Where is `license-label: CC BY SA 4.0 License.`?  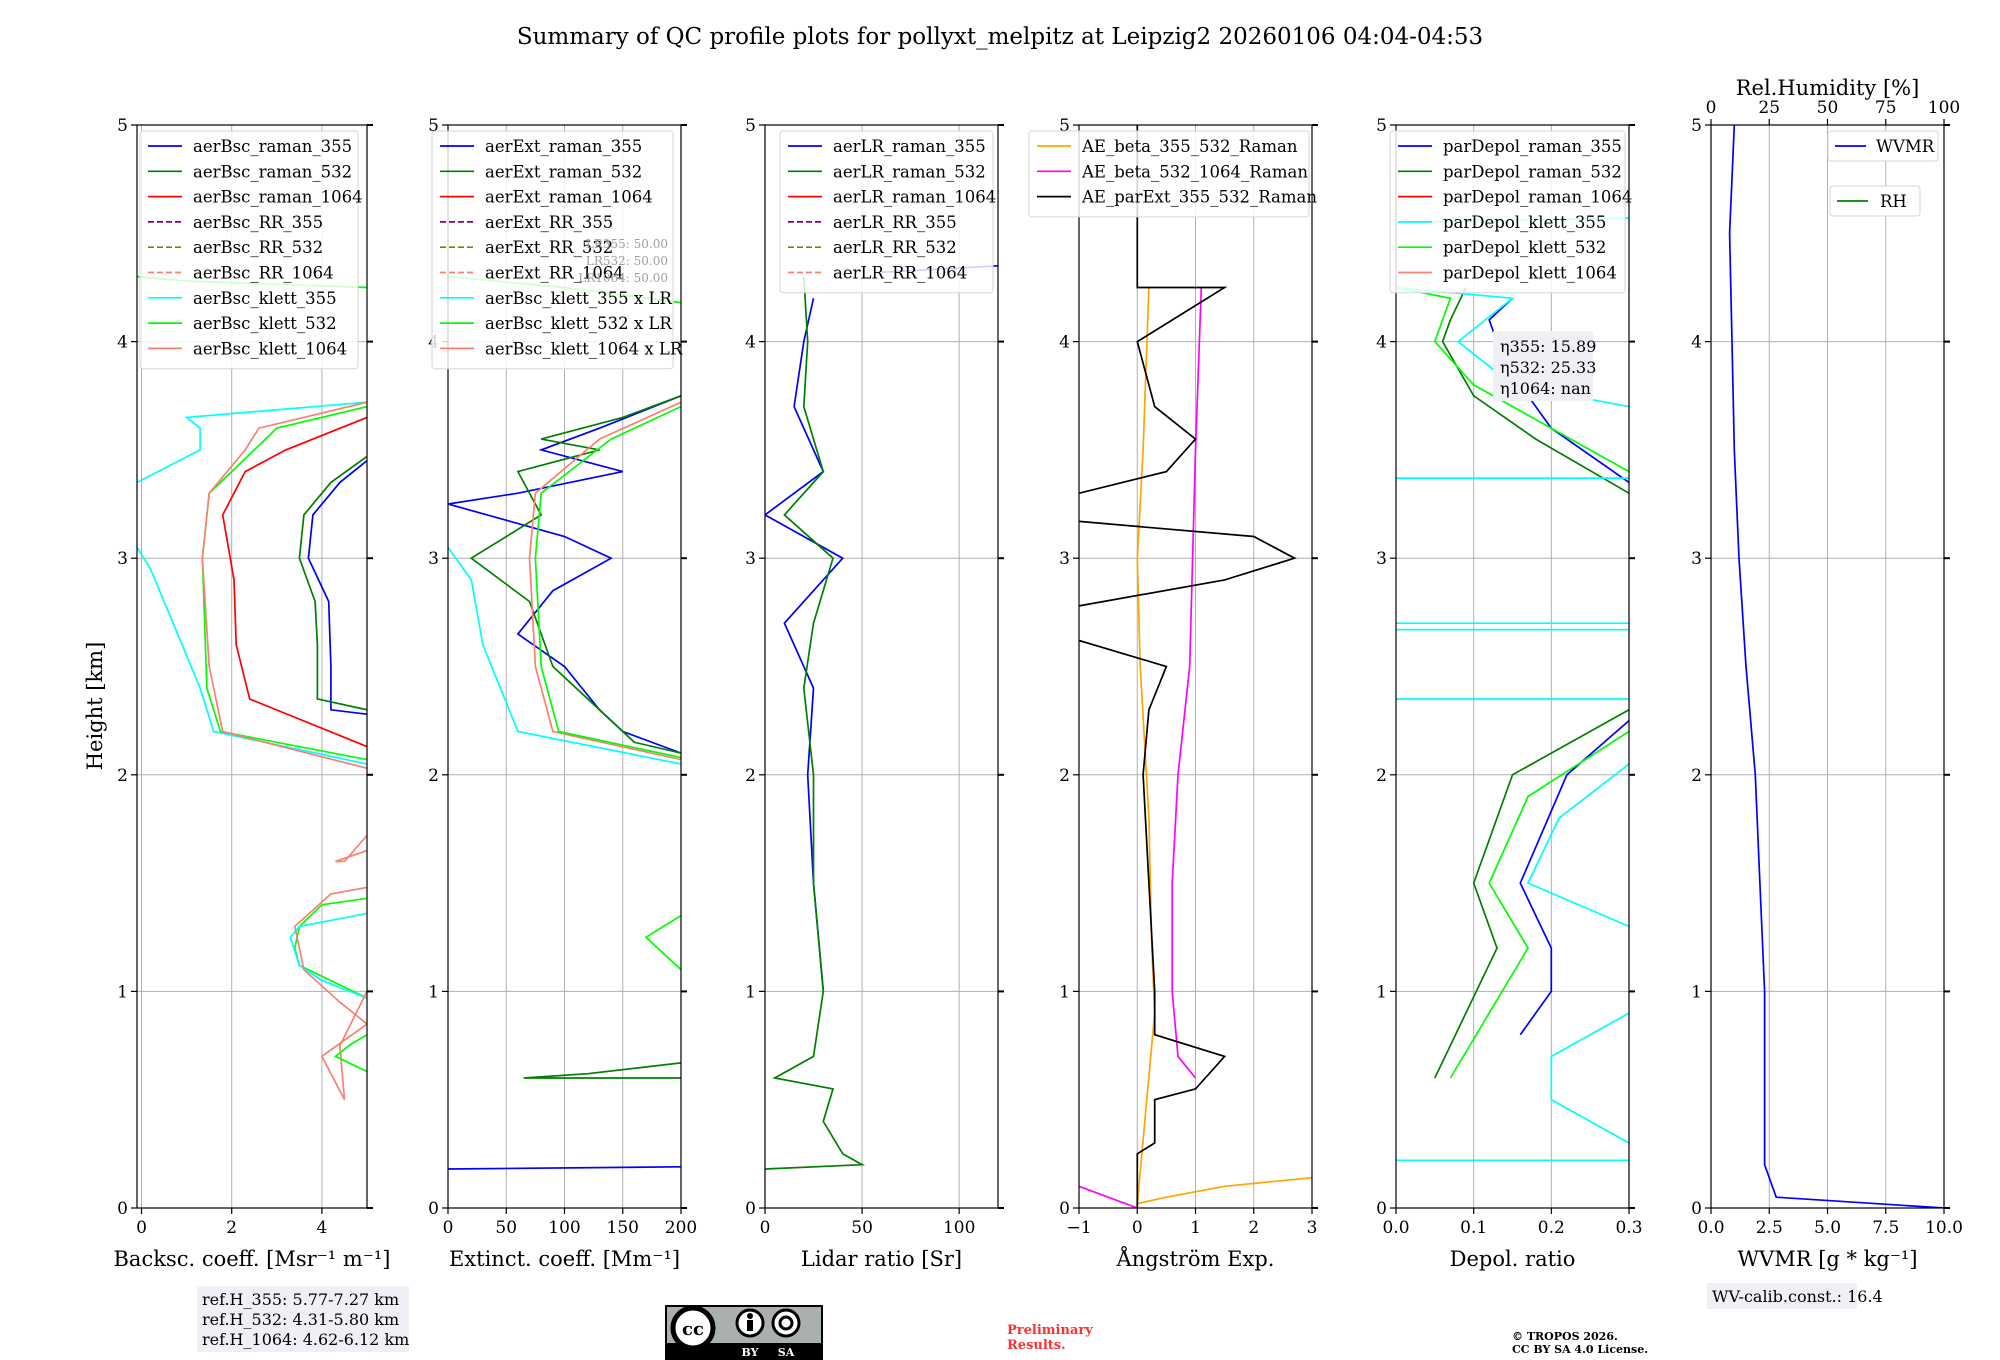
license-label: CC BY SA 4.0 License. is located at coordinates (1580, 1349).